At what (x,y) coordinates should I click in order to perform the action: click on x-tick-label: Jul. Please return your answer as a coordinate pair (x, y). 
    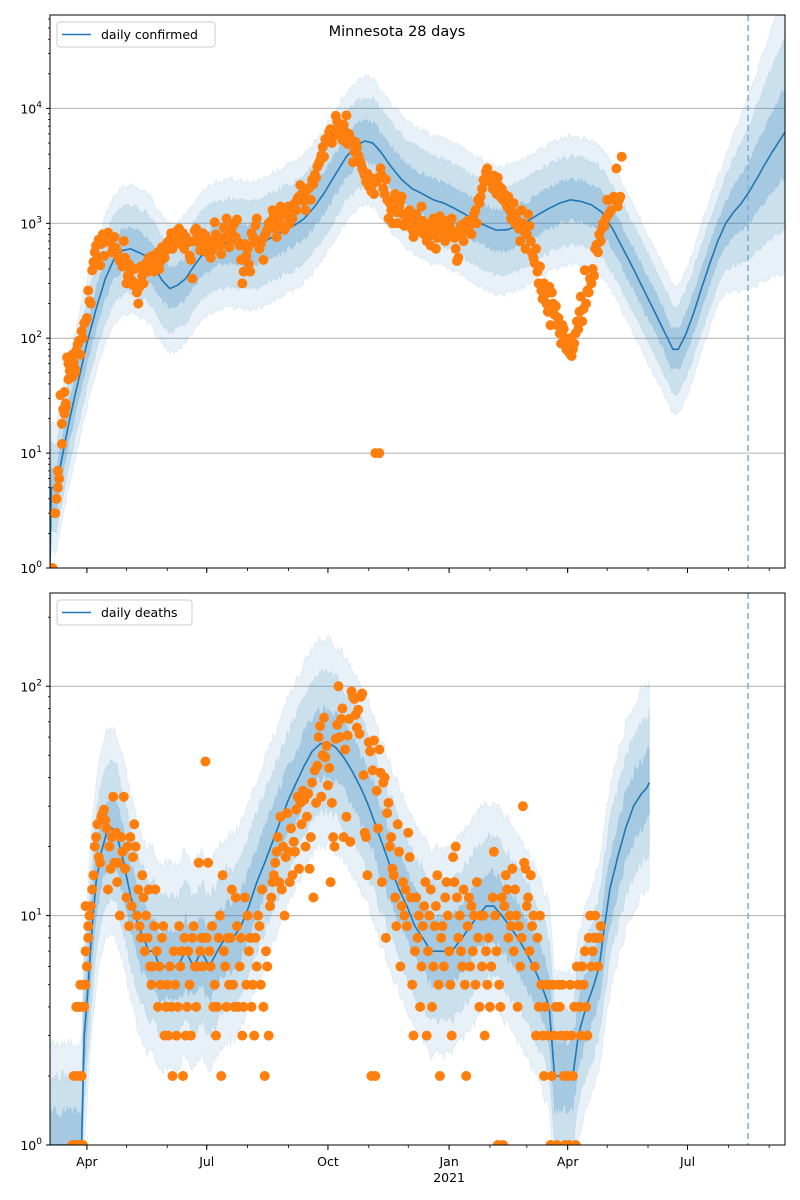
    Looking at the image, I should click on (206, 1161).